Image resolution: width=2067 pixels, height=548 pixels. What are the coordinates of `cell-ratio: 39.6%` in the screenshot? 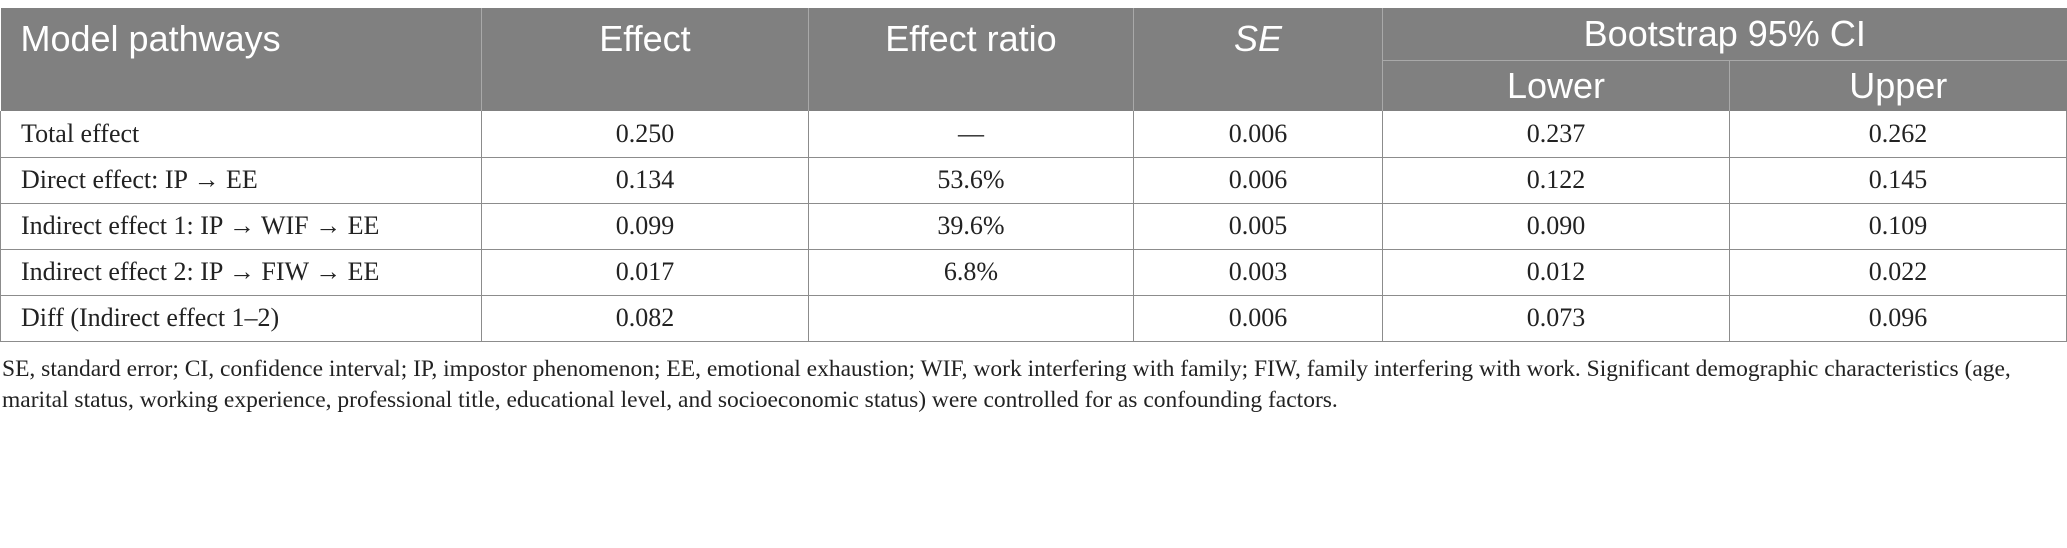 It's located at (971, 226).